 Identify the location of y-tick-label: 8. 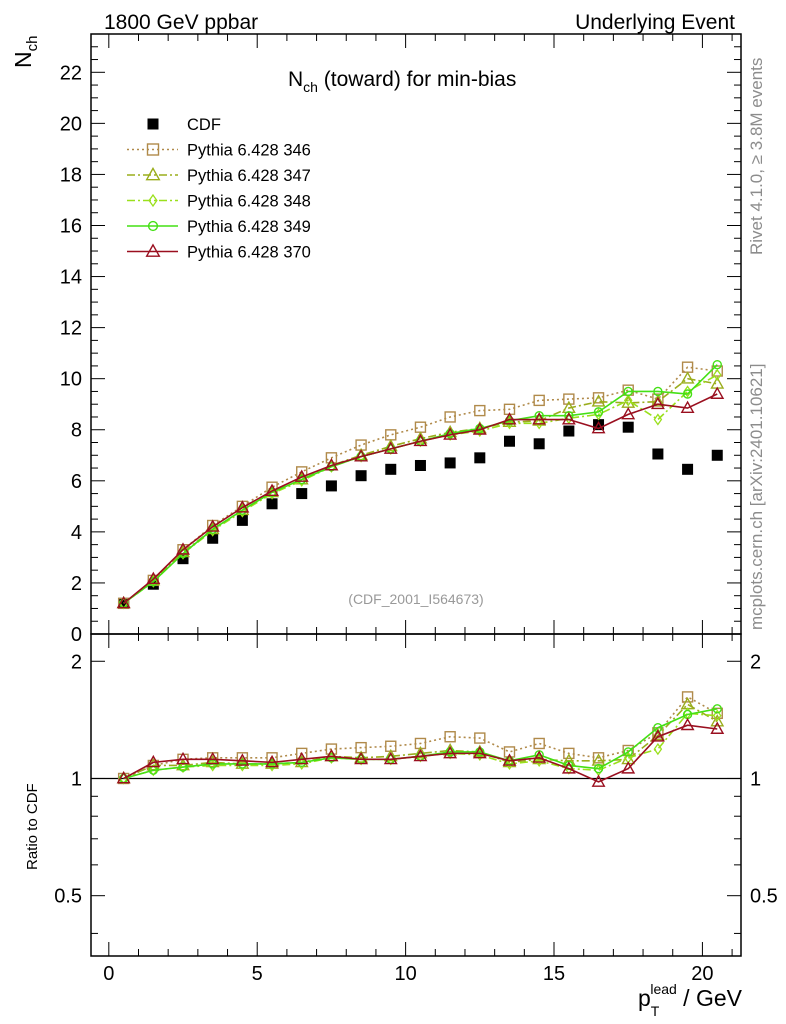
(76, 431).